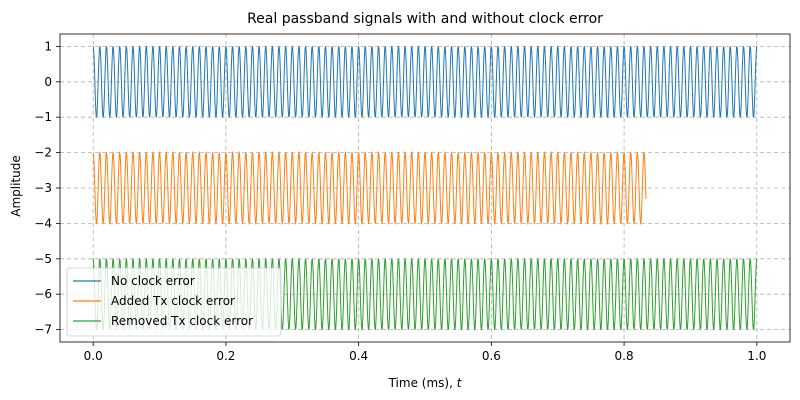 The height and width of the screenshot is (400, 800). Describe the element at coordinates (43, 259) in the screenshot. I see `y-tick-label: −5` at that location.